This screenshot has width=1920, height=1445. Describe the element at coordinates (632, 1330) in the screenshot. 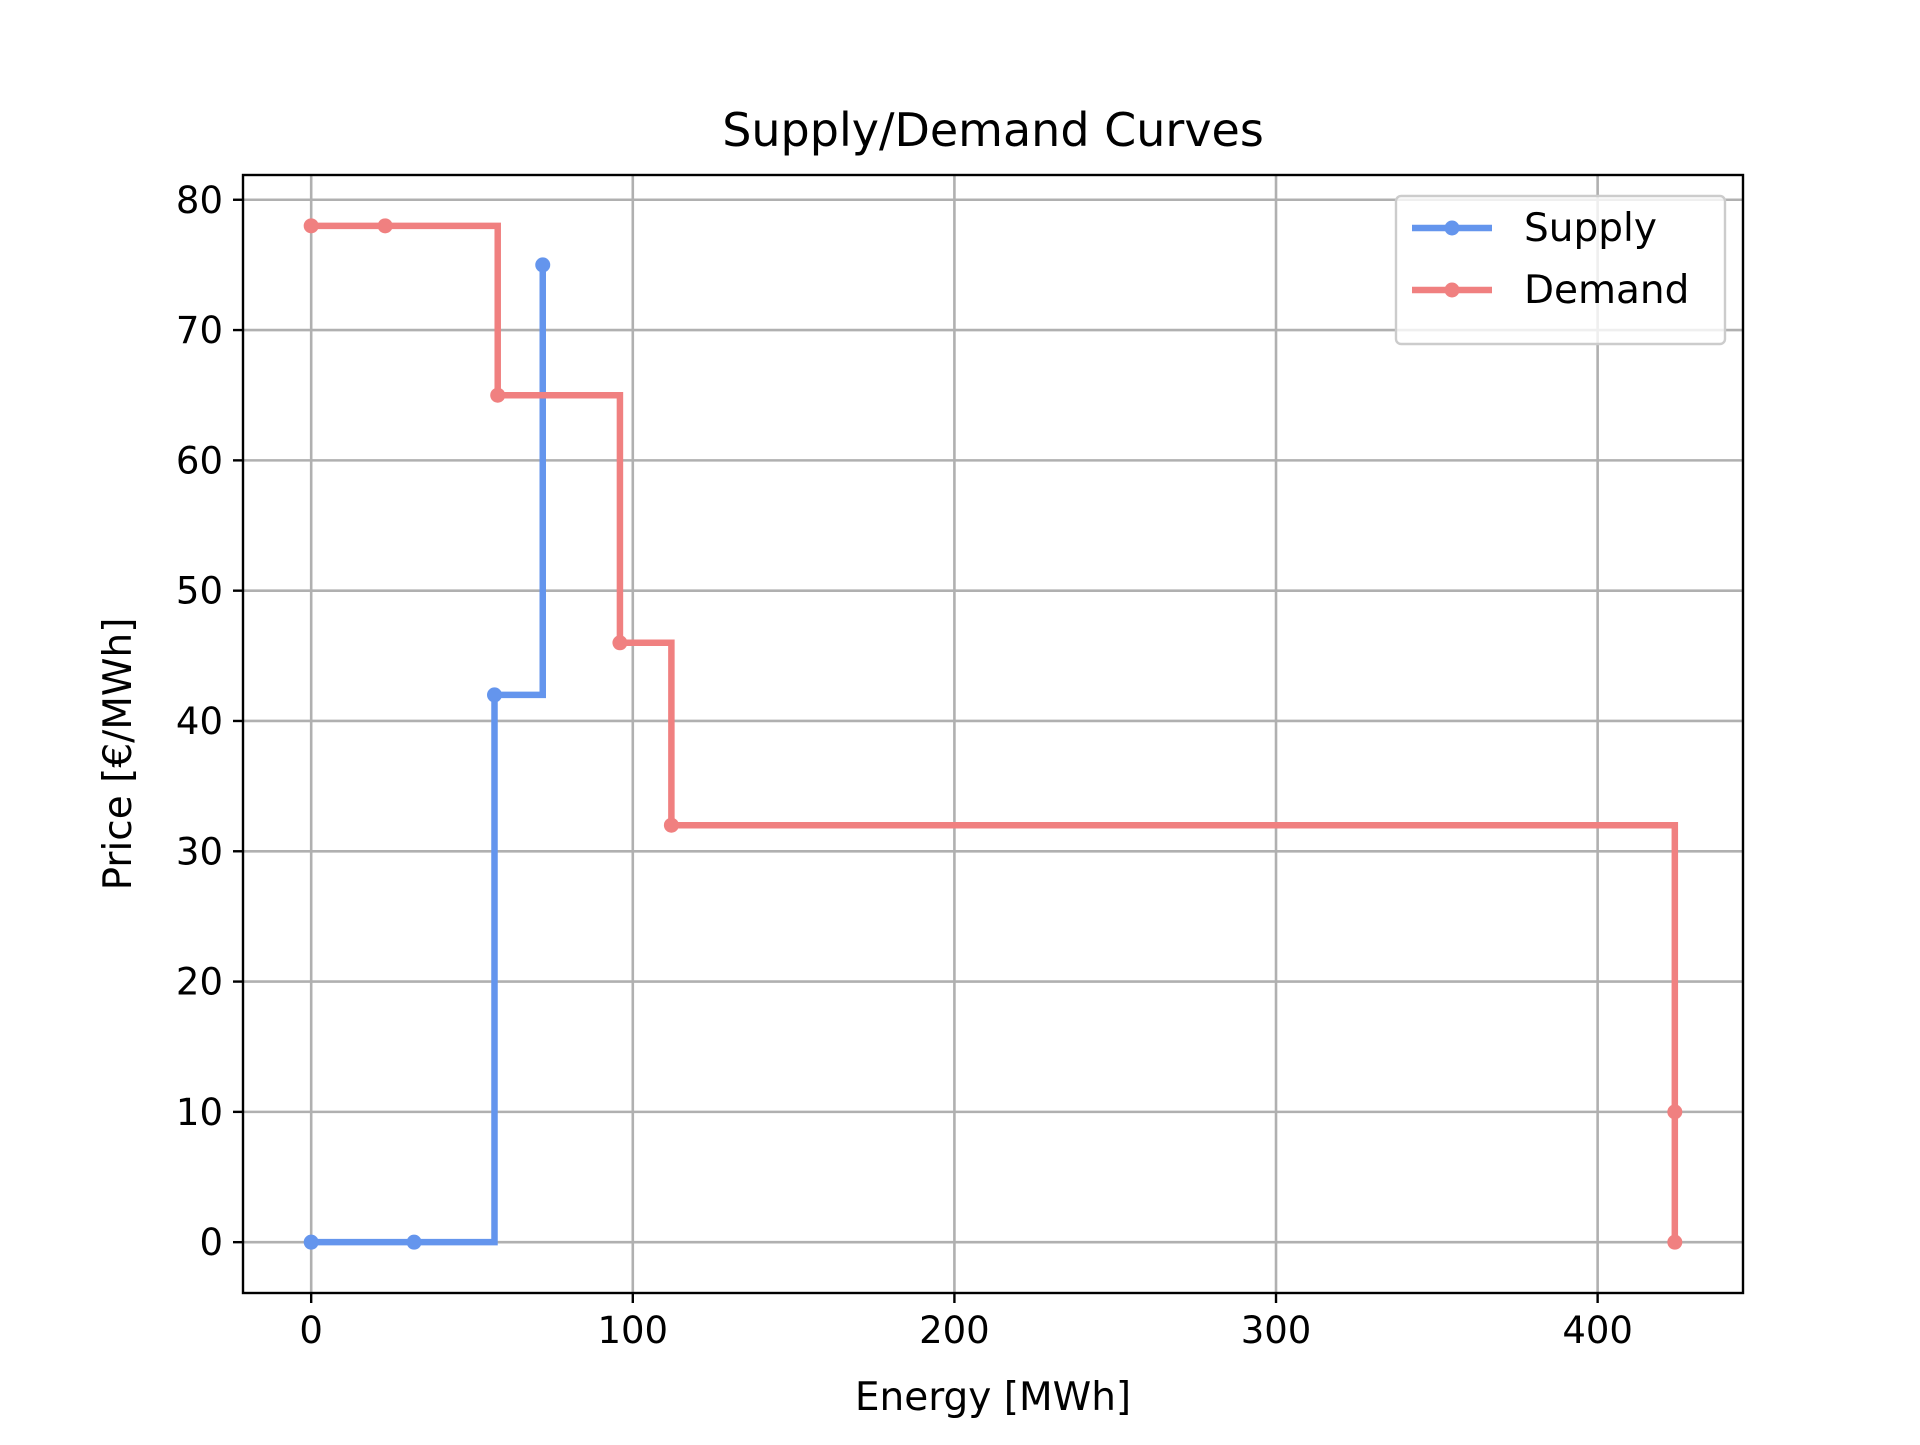

I see `x-tick-label: 100` at that location.